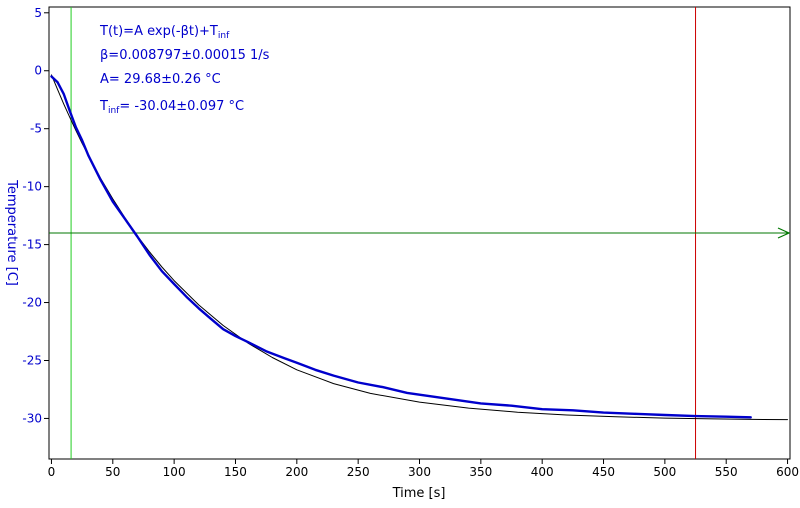 Image resolution: width=800 pixels, height=508 pixels. What do you see at coordinates (11, 232) in the screenshot?
I see `y-axis-label: Temperature [C]` at bounding box center [11, 232].